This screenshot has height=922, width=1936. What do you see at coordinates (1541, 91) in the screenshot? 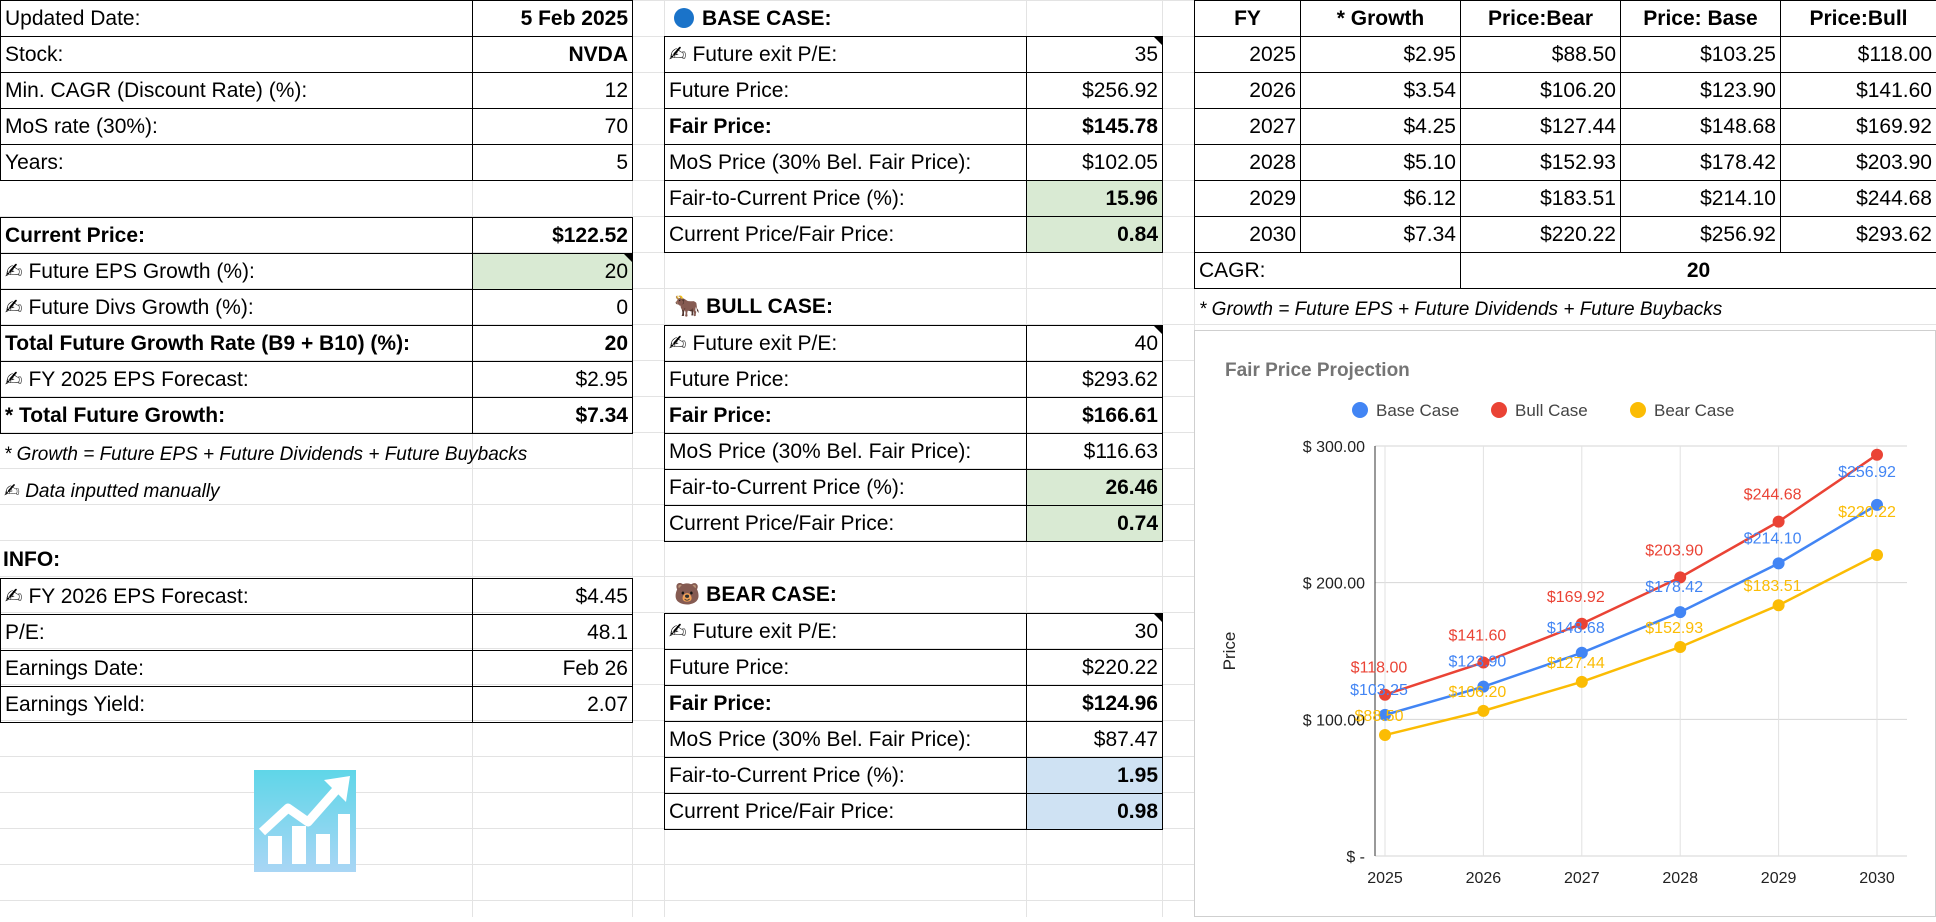
I see `cell-price-bear: $106.20` at bounding box center [1541, 91].